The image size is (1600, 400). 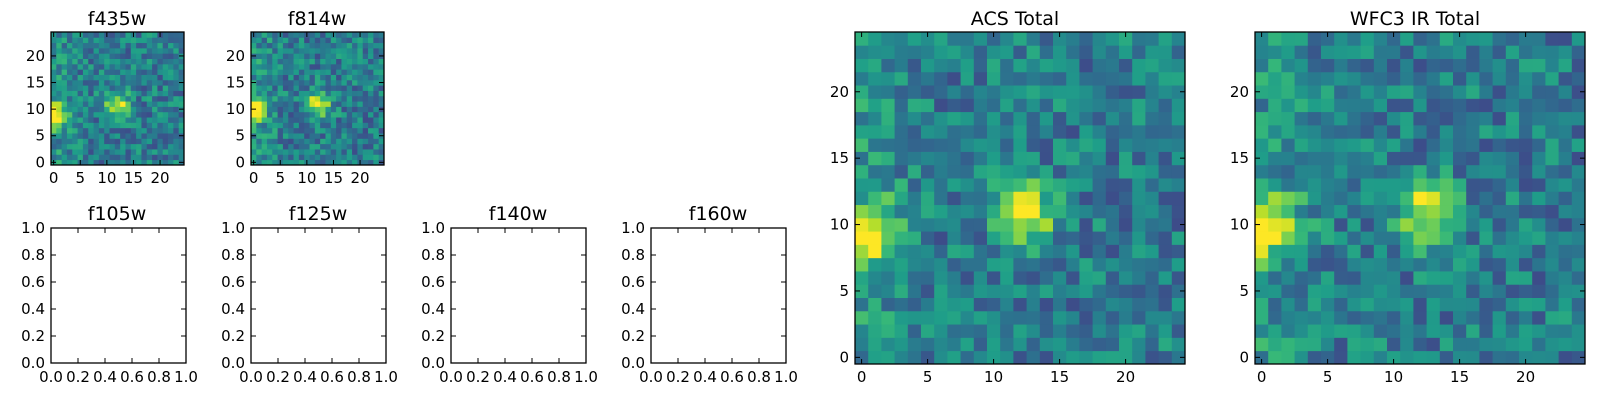 I want to click on x-tick-label: 5, so click(x=280, y=178).